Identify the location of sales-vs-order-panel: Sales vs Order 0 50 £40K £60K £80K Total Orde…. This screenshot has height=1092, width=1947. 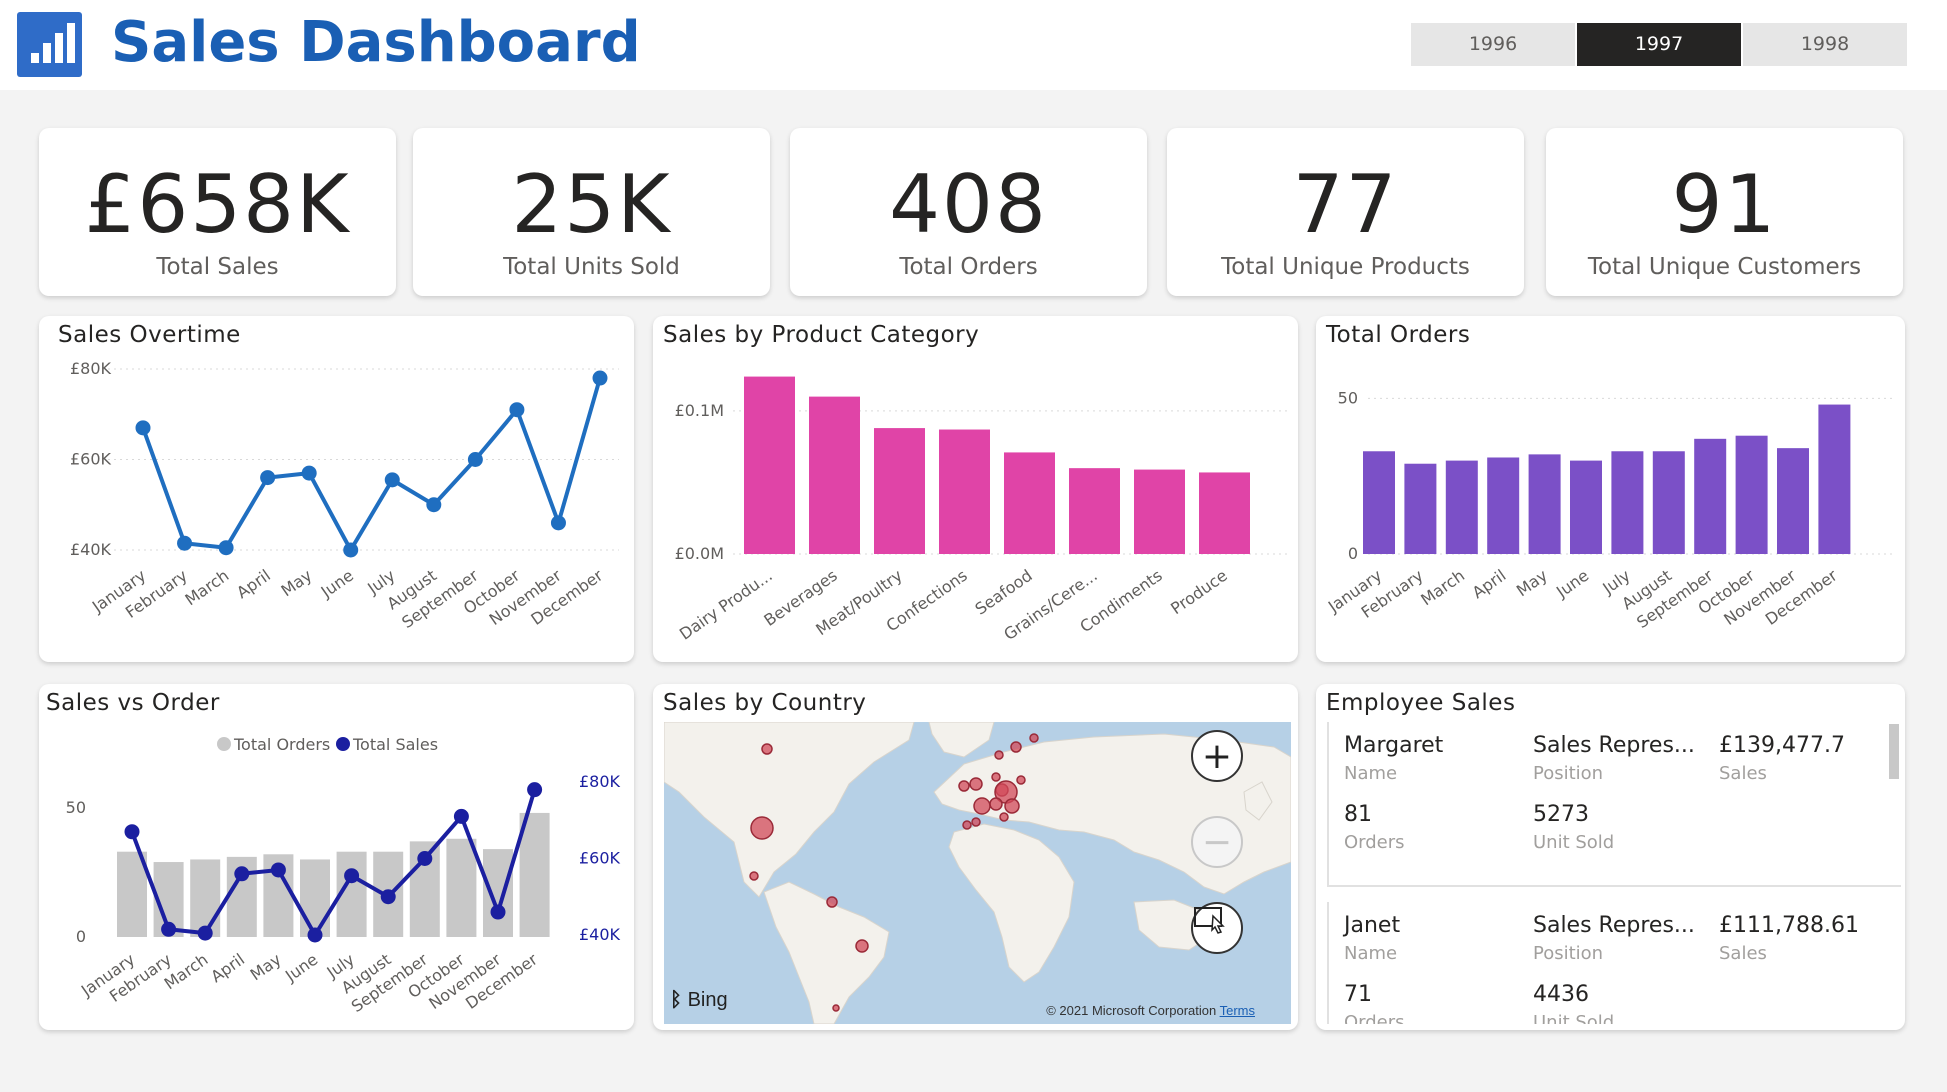
(336, 857).